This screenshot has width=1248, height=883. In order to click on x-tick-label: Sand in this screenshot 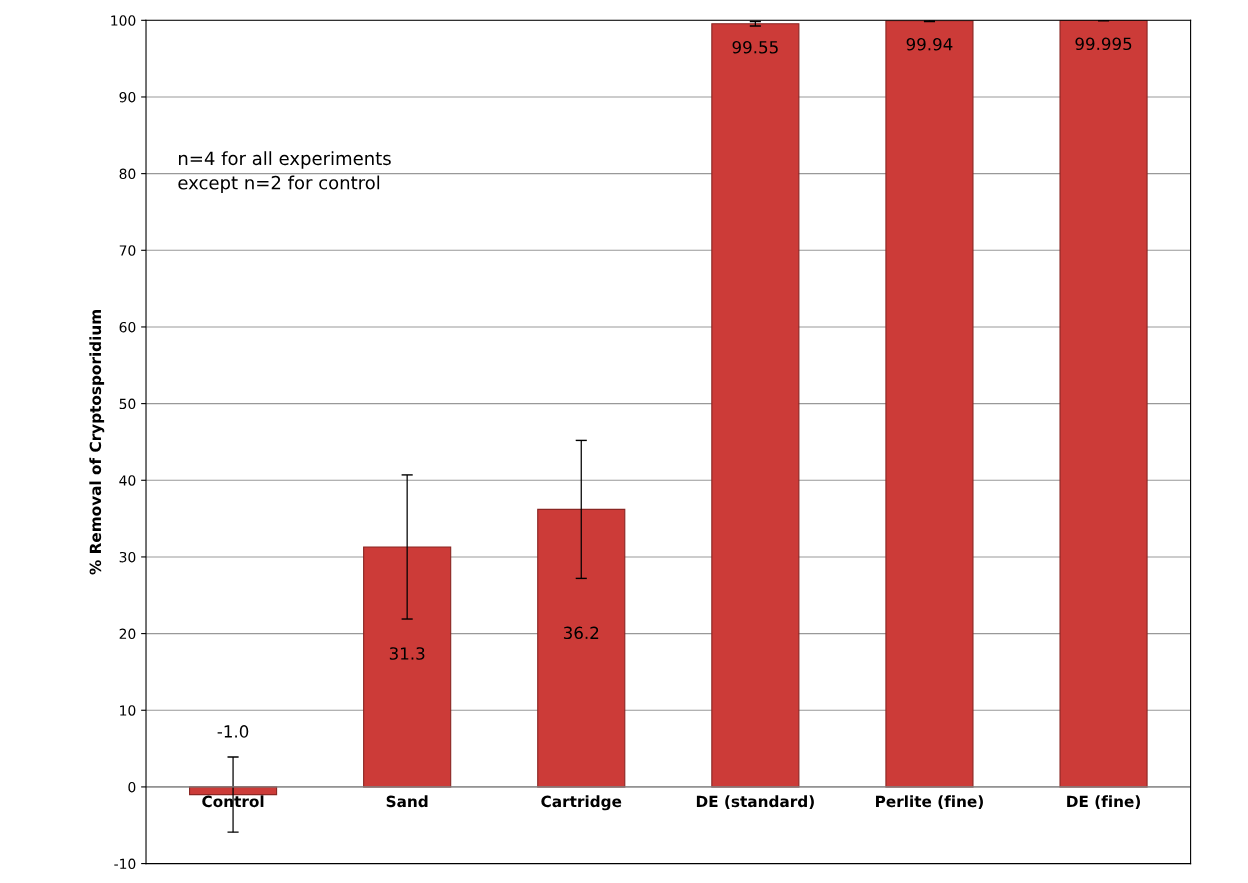, I will do `click(407, 801)`.